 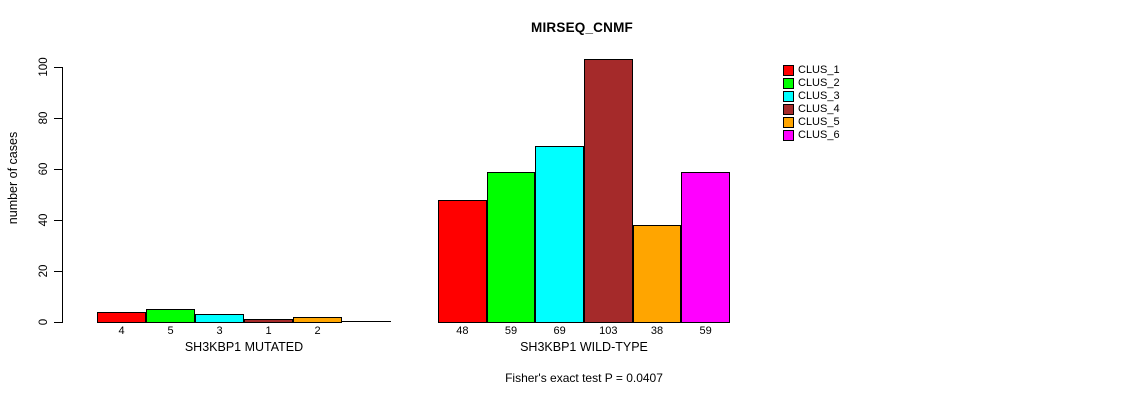 What do you see at coordinates (170, 331) in the screenshot?
I see `bar-value-label: 5` at bounding box center [170, 331].